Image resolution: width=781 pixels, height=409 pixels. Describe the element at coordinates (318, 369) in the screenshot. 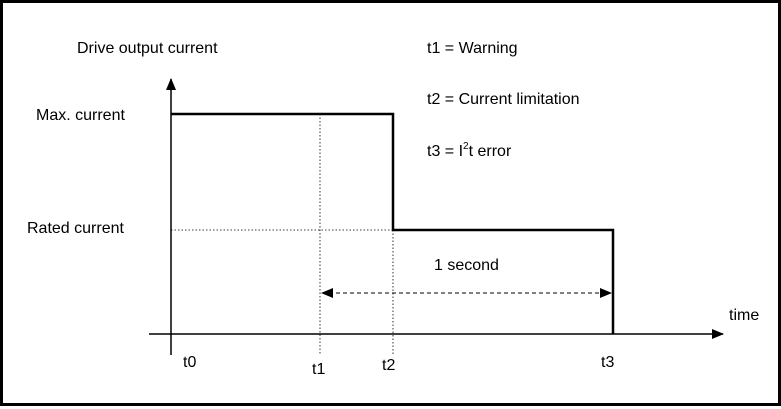

I see `tick-label-t1: t1` at that location.